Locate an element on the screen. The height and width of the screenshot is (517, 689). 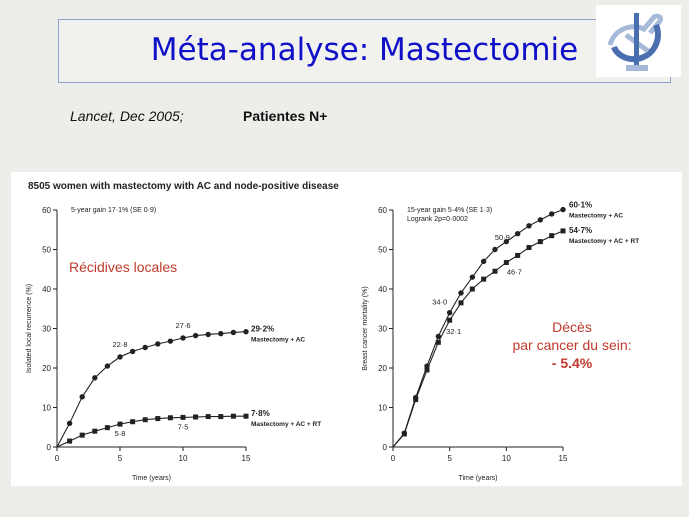
panel2-y-tick-label: 10 is located at coordinates (382, 408).